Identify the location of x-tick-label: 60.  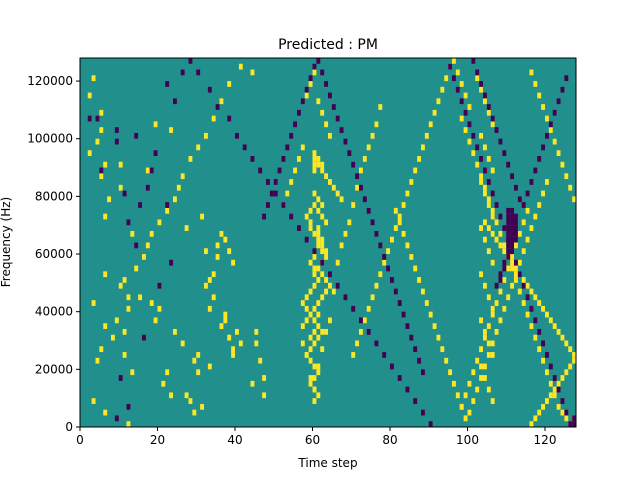
(312, 440).